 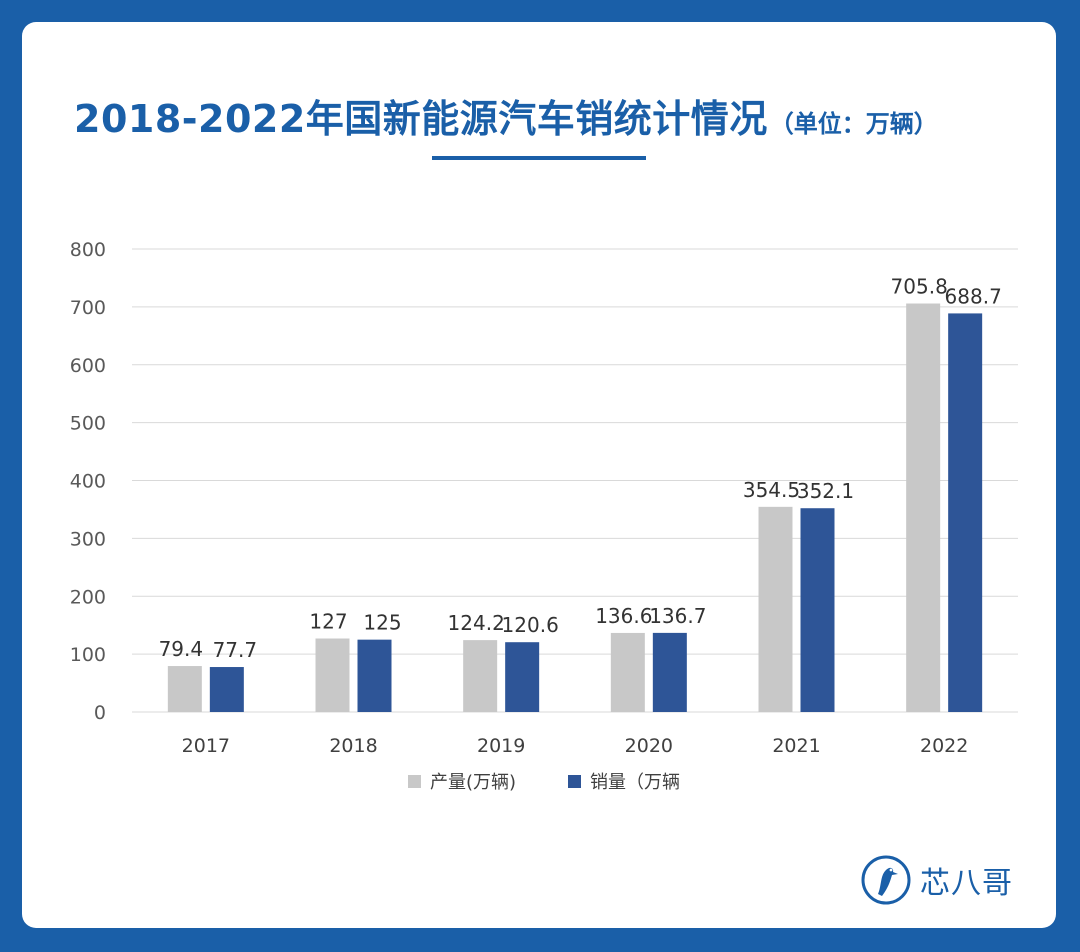 I want to click on brand-name: 芯八哥, so click(x=966, y=883).